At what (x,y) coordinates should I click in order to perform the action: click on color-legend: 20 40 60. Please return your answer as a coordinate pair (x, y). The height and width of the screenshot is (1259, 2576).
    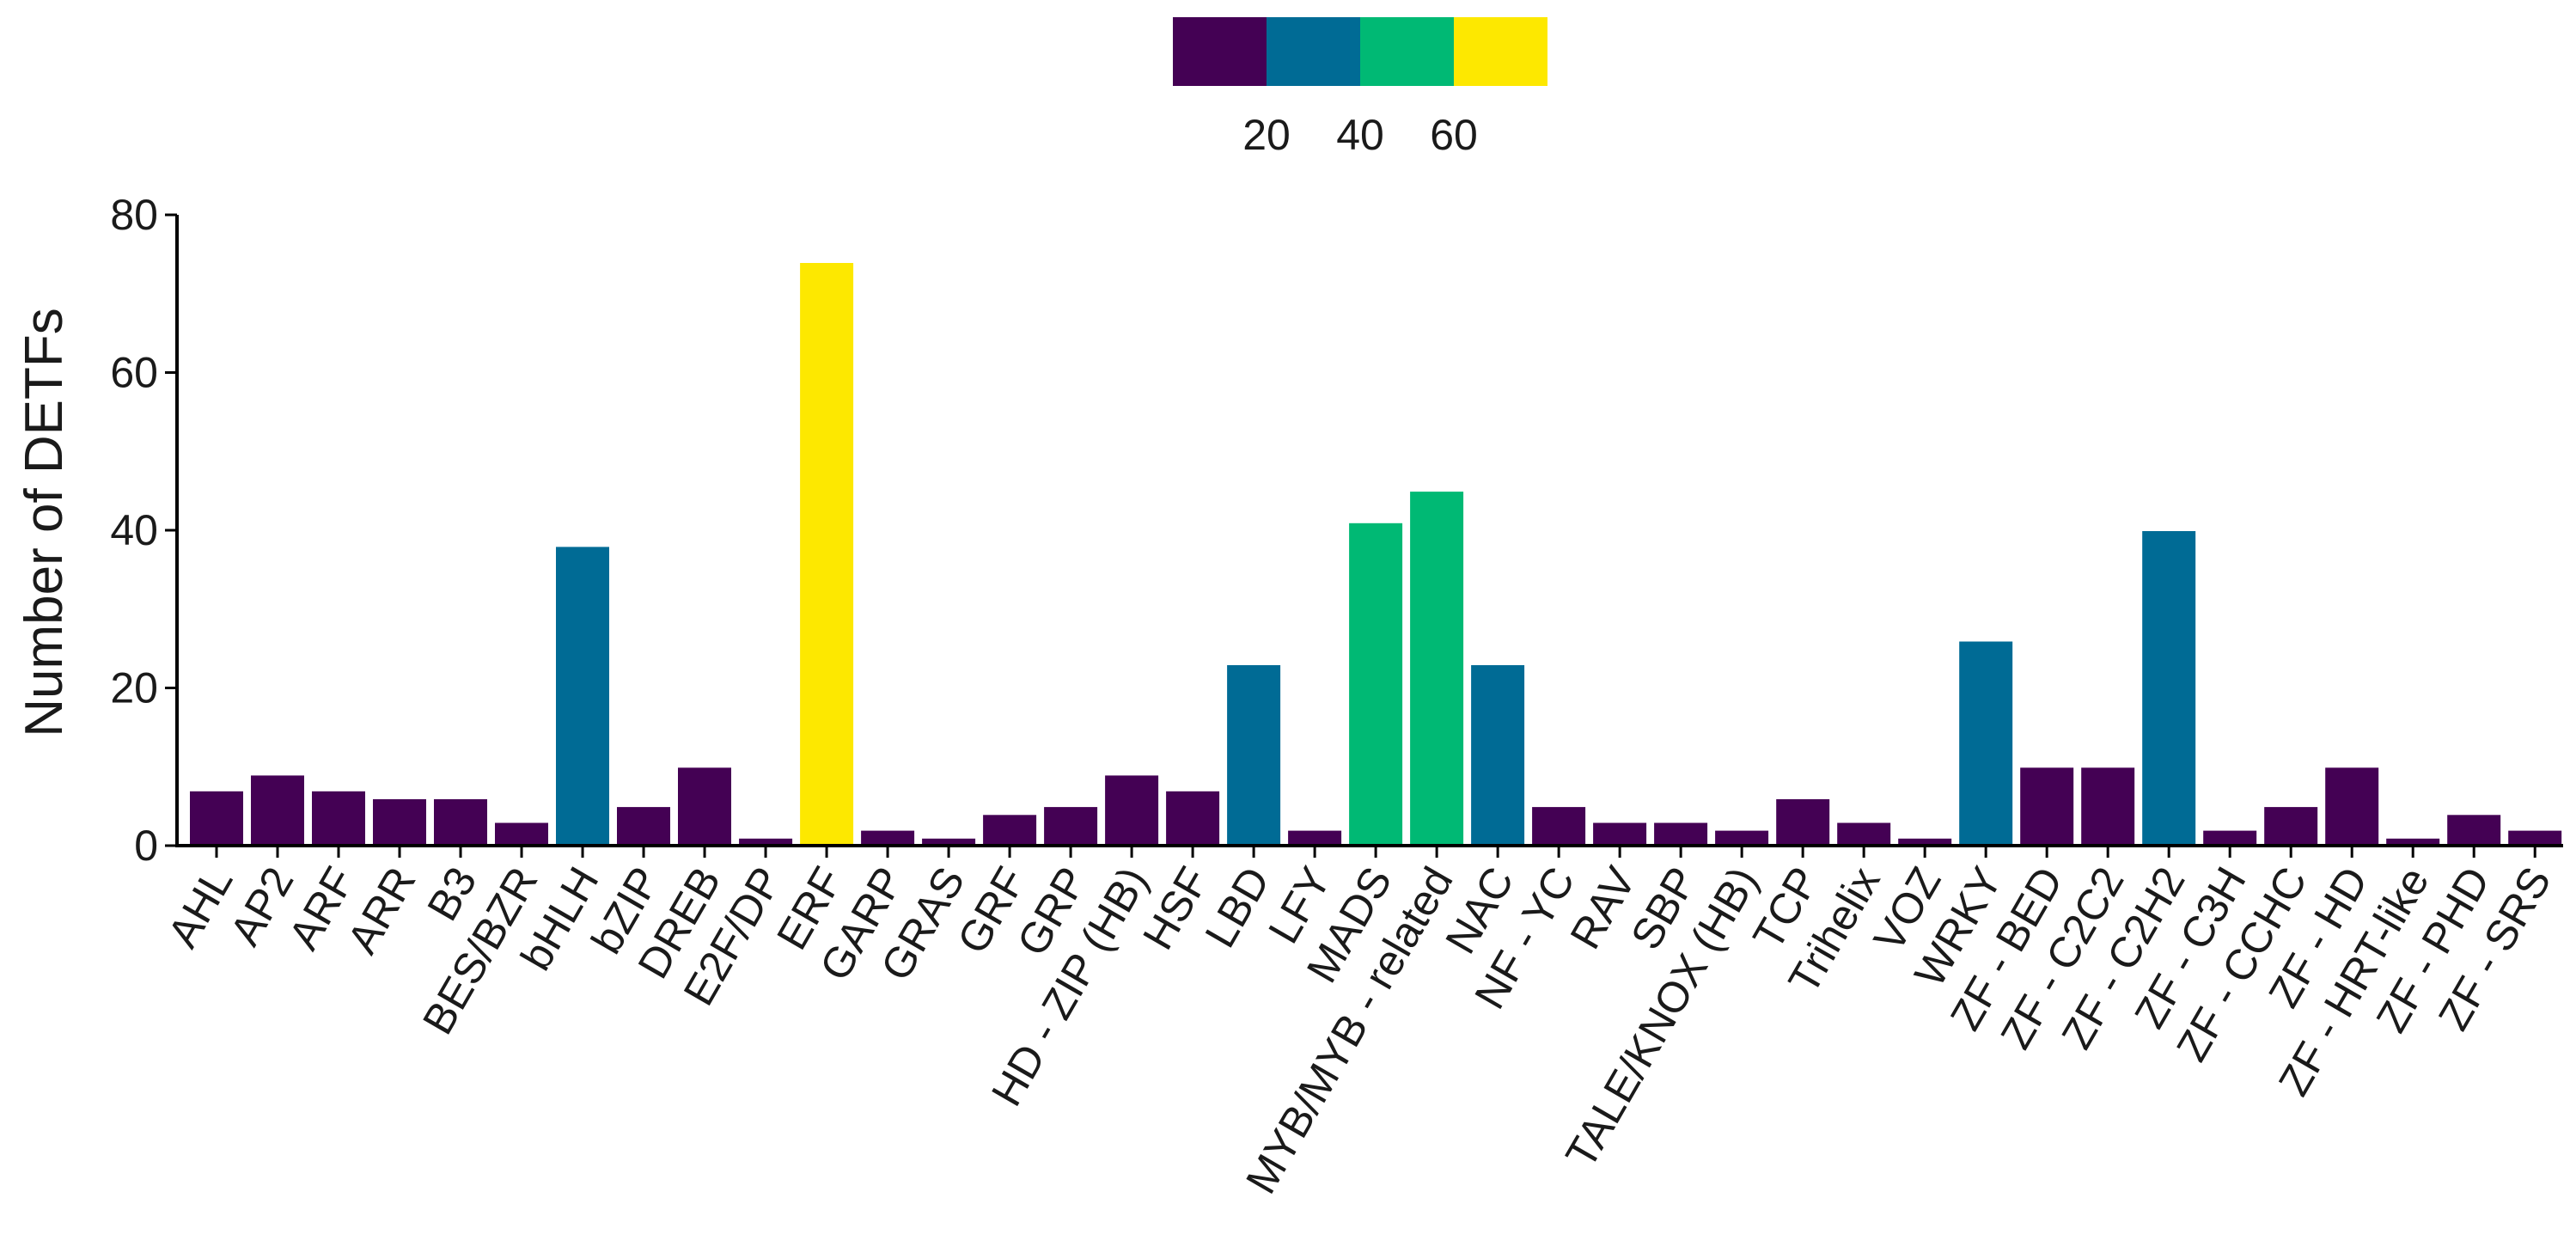
    Looking at the image, I should click on (1360, 88).